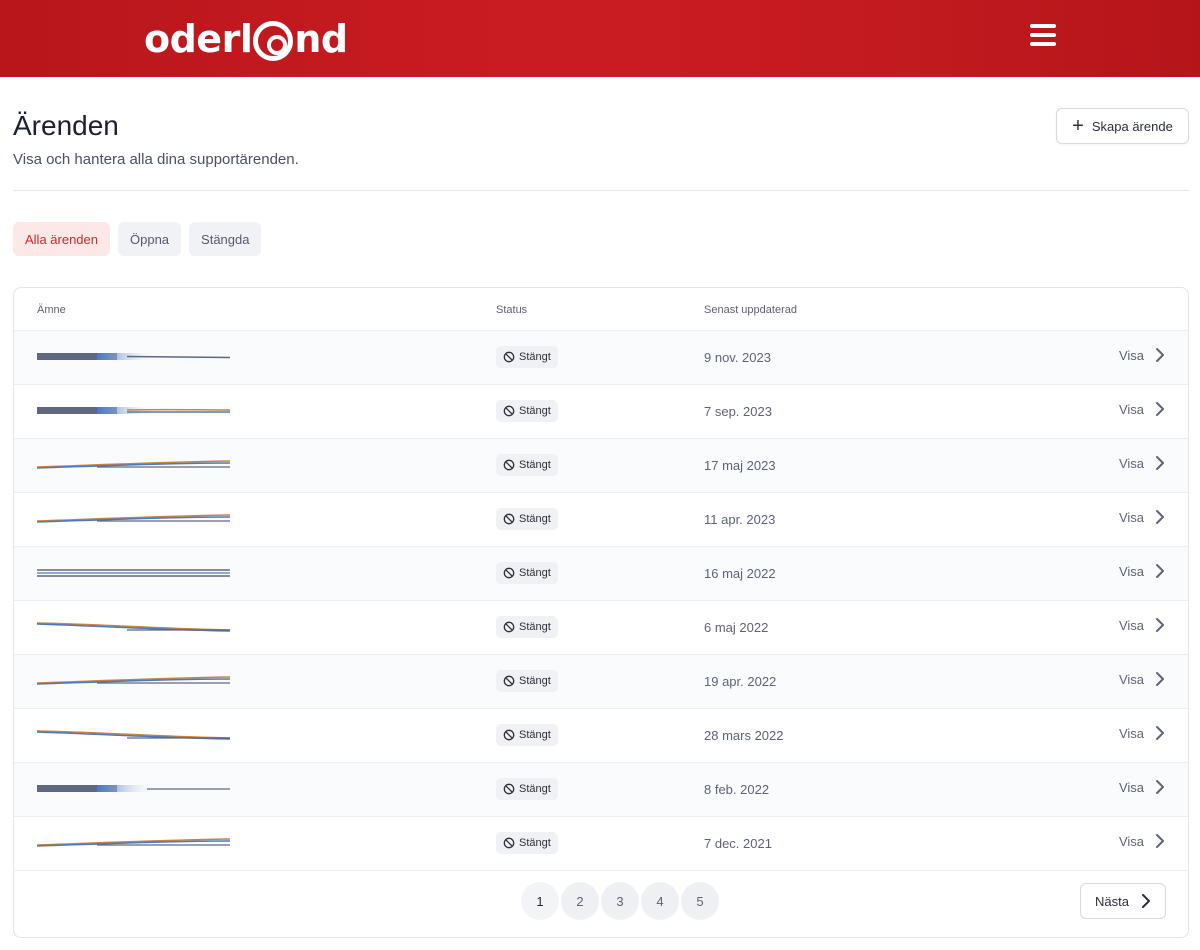 Image resolution: width=1200 pixels, height=950 pixels. Describe the element at coordinates (198, 39) in the screenshot. I see `logo-text-start: oderl` at that location.